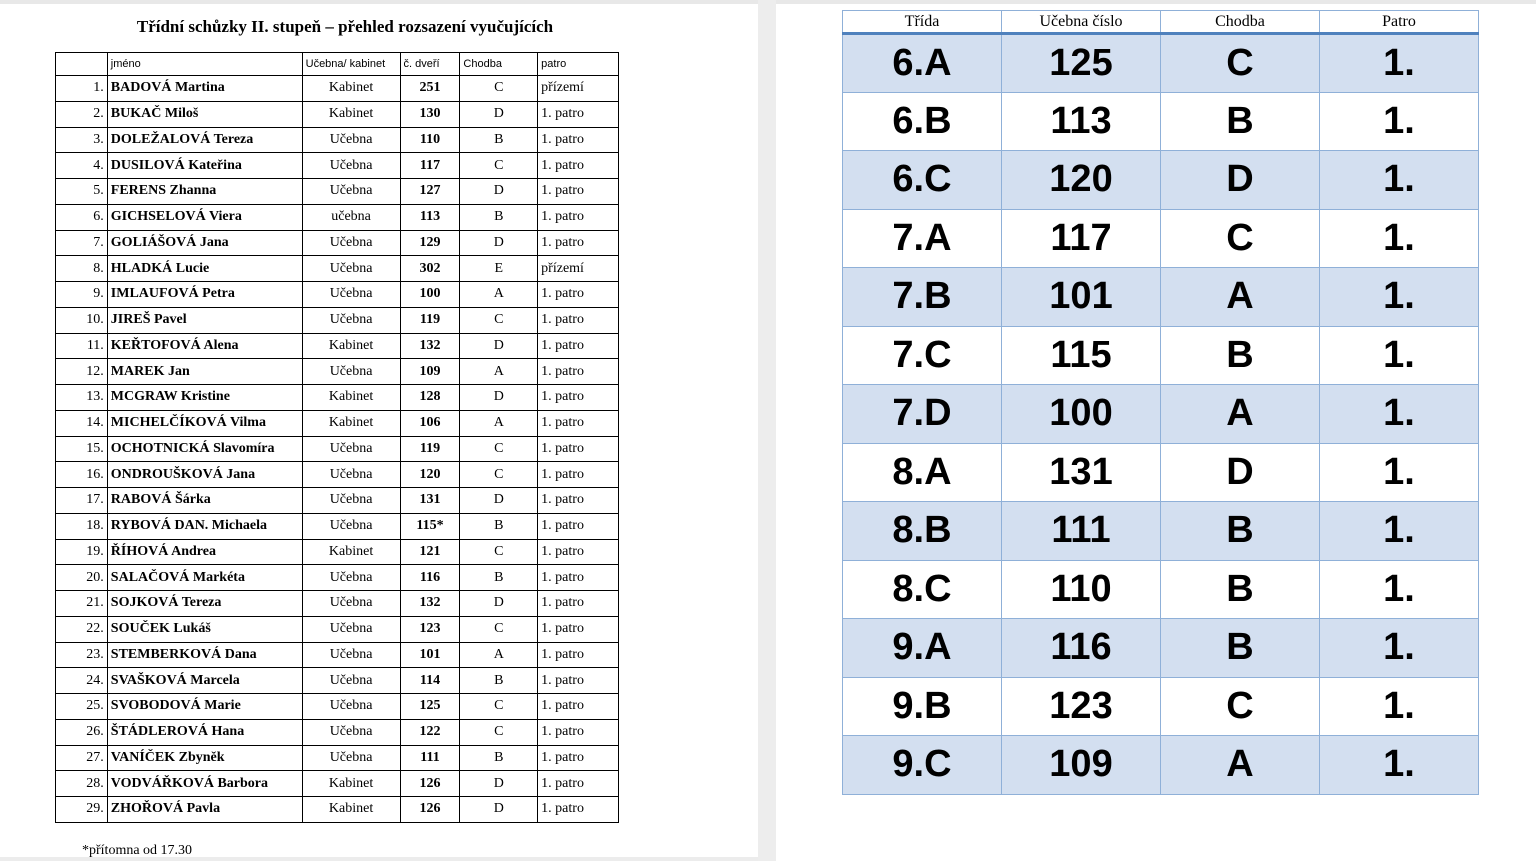 Image resolution: width=1536 pixels, height=861 pixels. I want to click on row-number: 16., so click(81, 474).